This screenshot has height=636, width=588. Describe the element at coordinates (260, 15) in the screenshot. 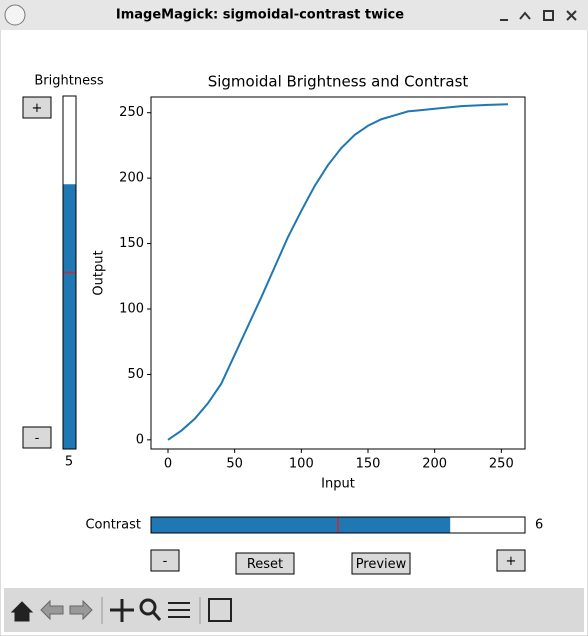

I see `window-title: ImageMagick: sigmoidal-contrast twice` at that location.